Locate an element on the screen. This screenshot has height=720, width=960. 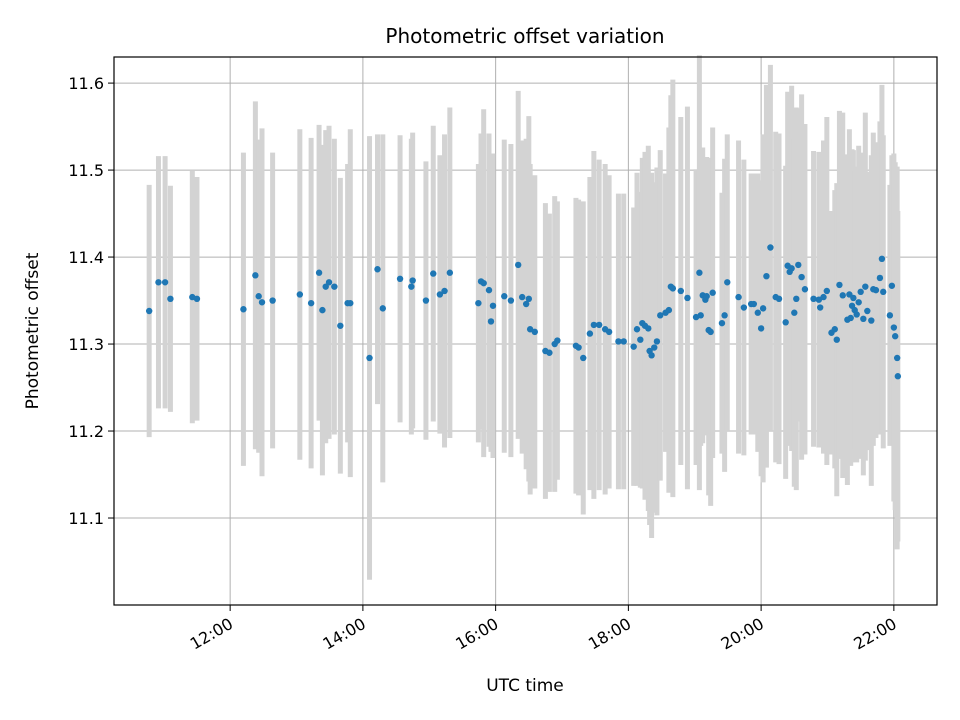
y-tick-label: 11.4 is located at coordinates (86, 257).